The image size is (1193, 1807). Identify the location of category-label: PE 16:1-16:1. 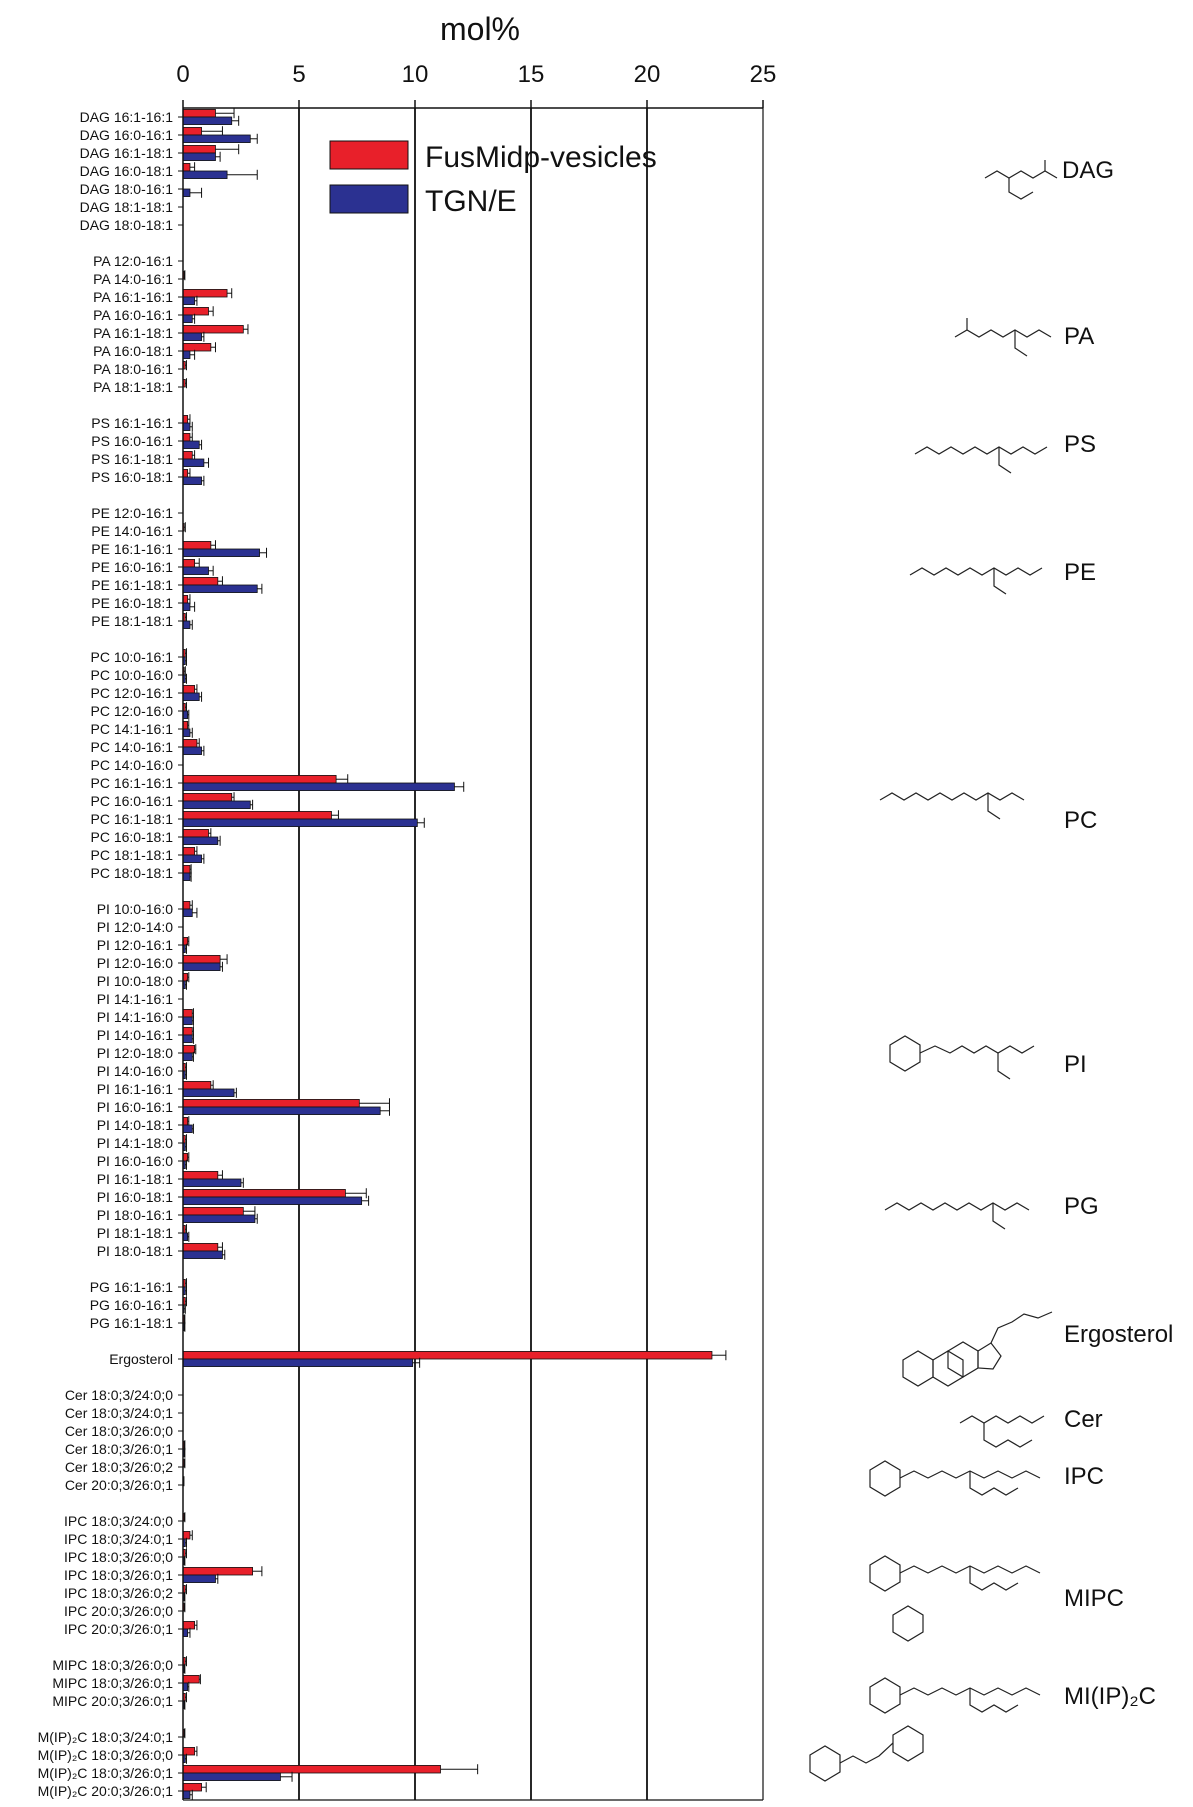
(132, 549).